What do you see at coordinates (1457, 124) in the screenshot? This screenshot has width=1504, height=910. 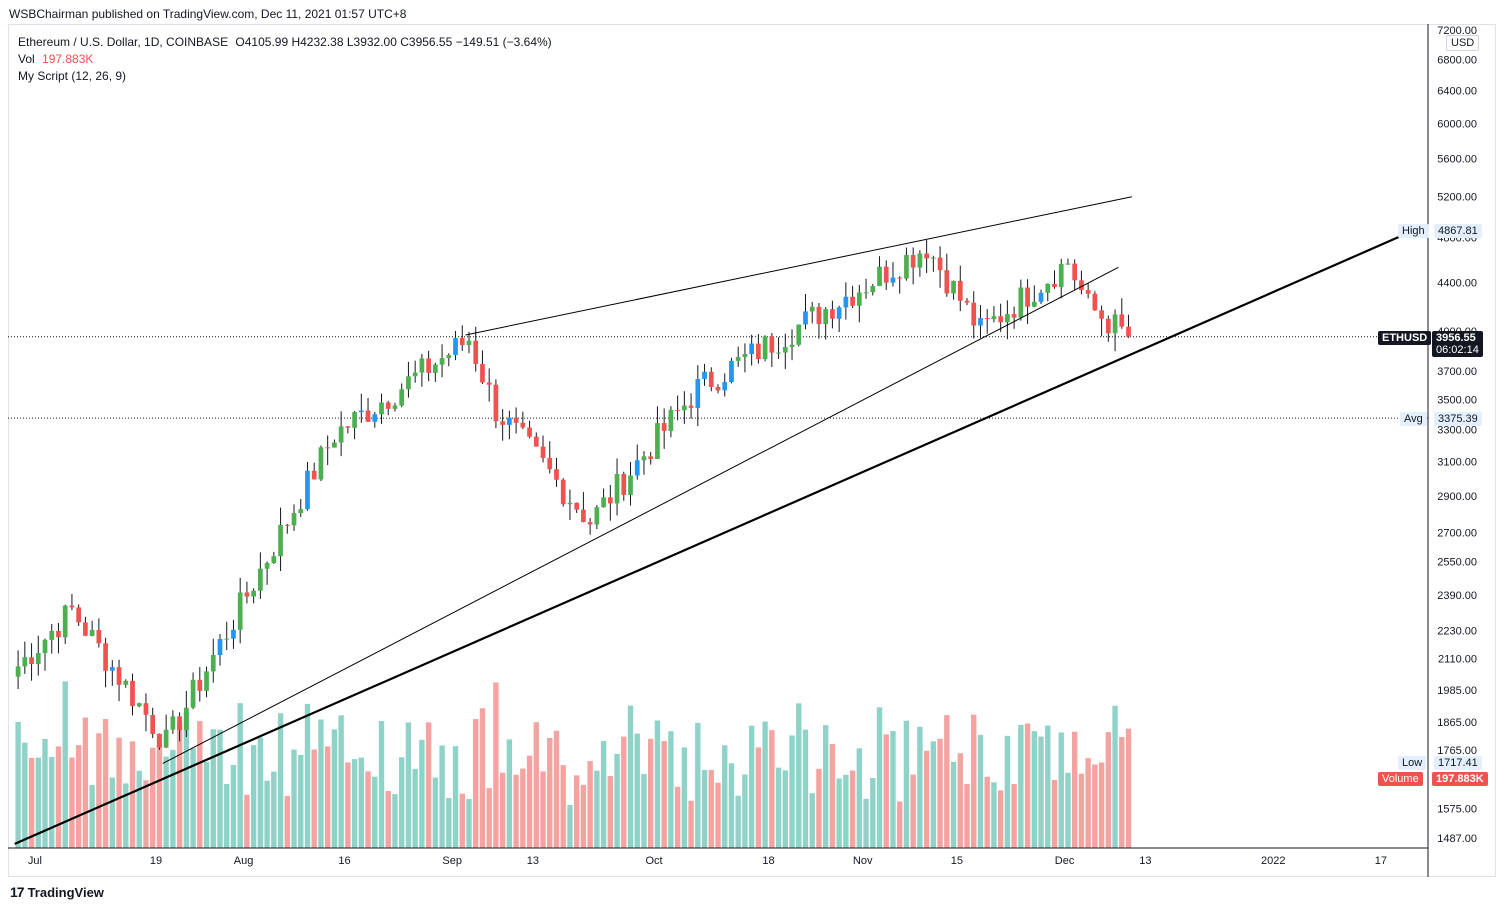 I see `price-tick-label: 6000.00` at bounding box center [1457, 124].